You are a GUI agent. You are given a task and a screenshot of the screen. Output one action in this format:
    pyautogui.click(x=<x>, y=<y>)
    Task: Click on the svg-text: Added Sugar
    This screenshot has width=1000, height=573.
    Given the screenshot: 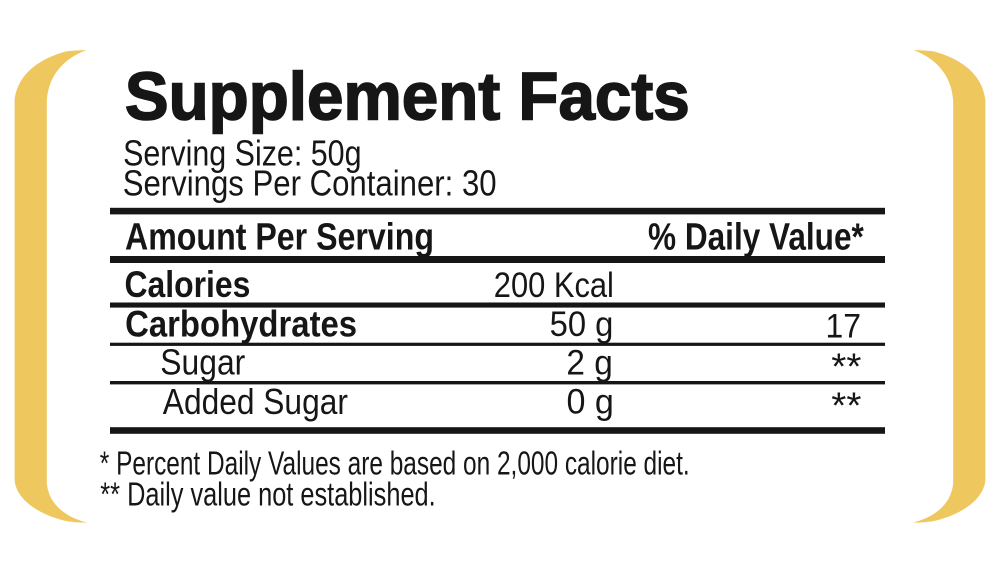 What is the action you would take?
    pyautogui.click(x=255, y=401)
    